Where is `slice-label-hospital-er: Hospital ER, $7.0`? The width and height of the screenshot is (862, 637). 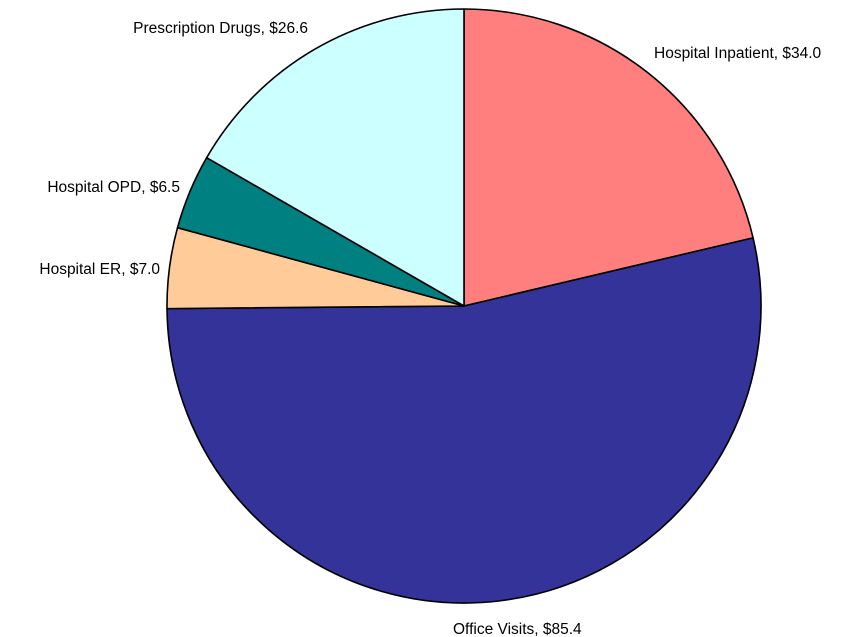
slice-label-hospital-er: Hospital ER, $7.0 is located at coordinates (99, 269).